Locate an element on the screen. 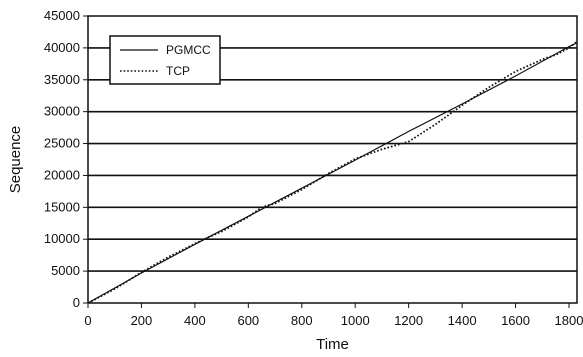 This screenshot has height=357, width=583. legend: PGMCC TCP is located at coordinates (165, 60).